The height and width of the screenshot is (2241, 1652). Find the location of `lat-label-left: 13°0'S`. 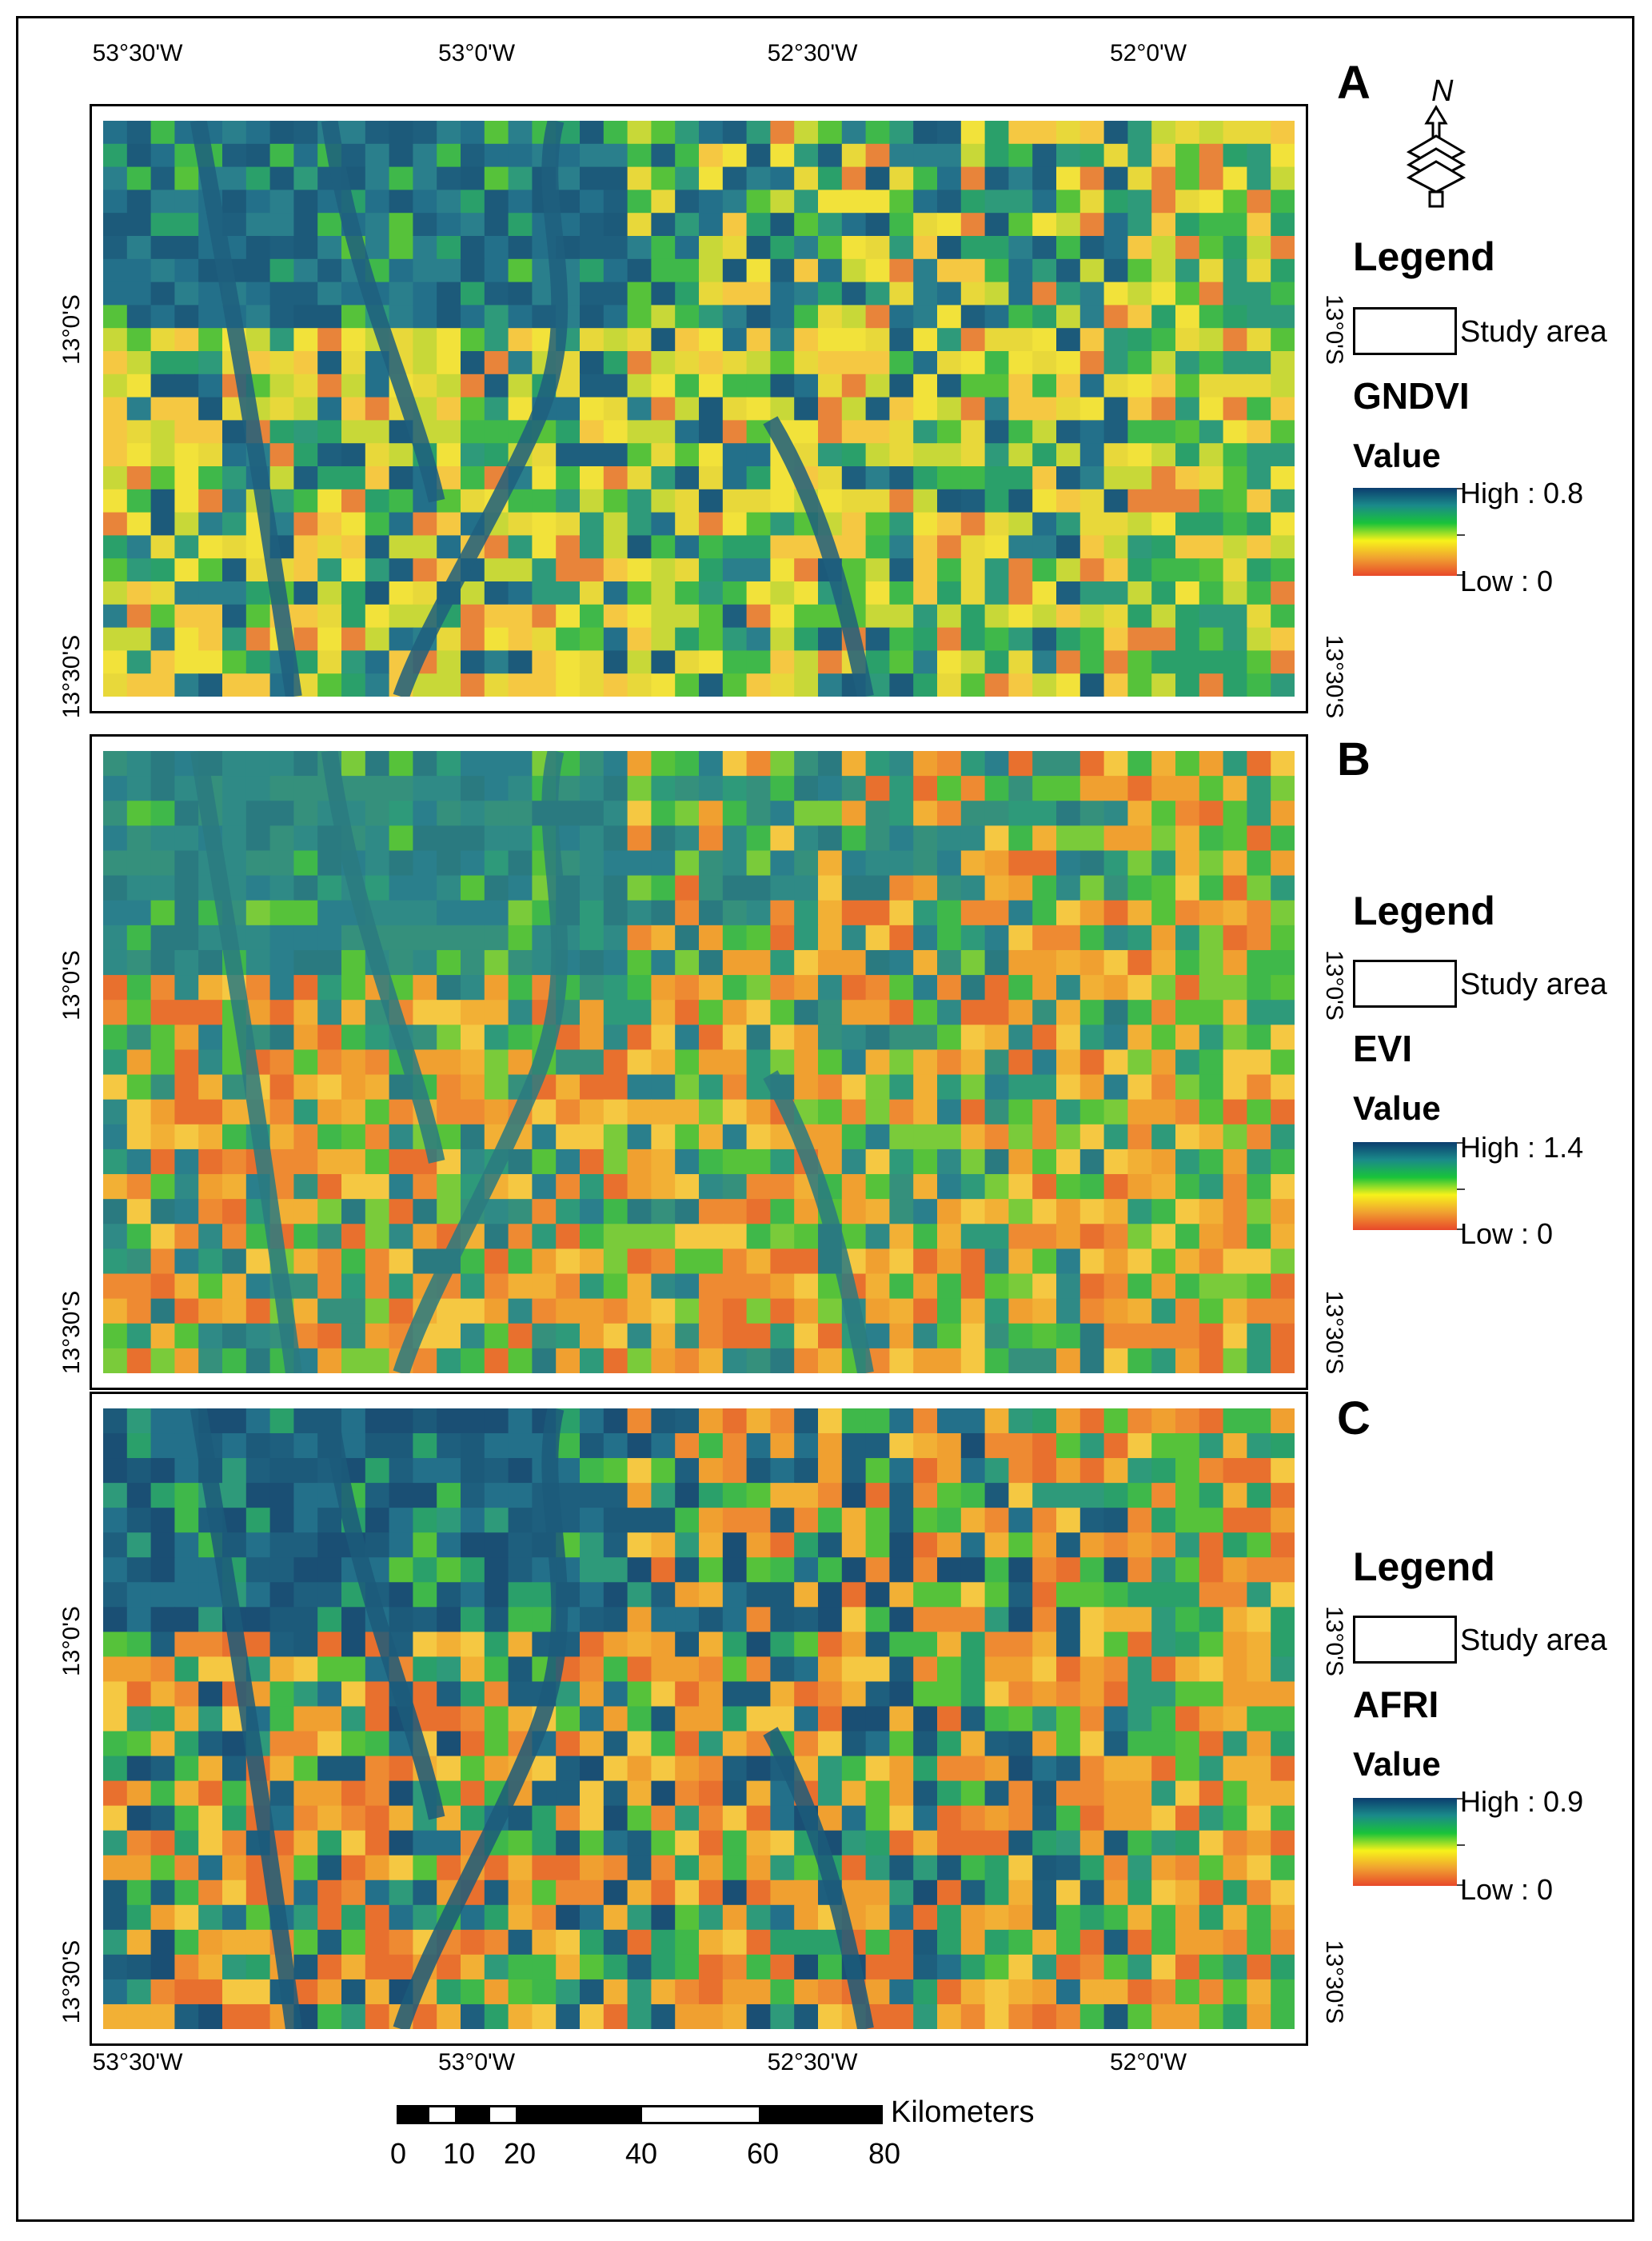

lat-label-left: 13°0'S is located at coordinates (71, 329).